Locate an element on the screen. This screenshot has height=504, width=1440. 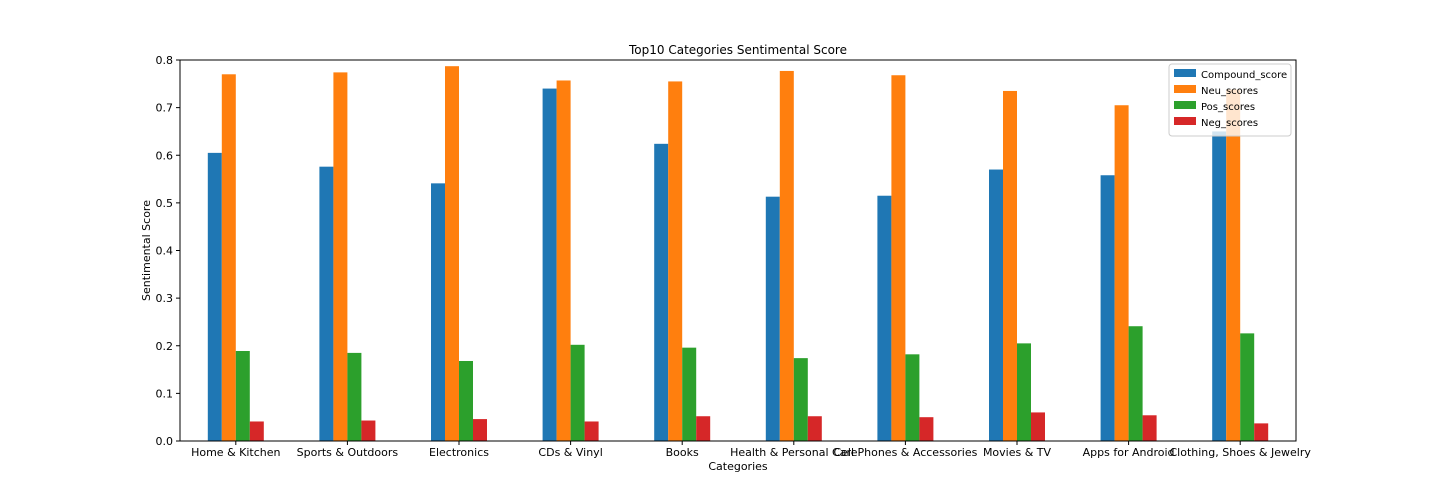
legend-entry-label: Neg_scores is located at coordinates (1229, 123).